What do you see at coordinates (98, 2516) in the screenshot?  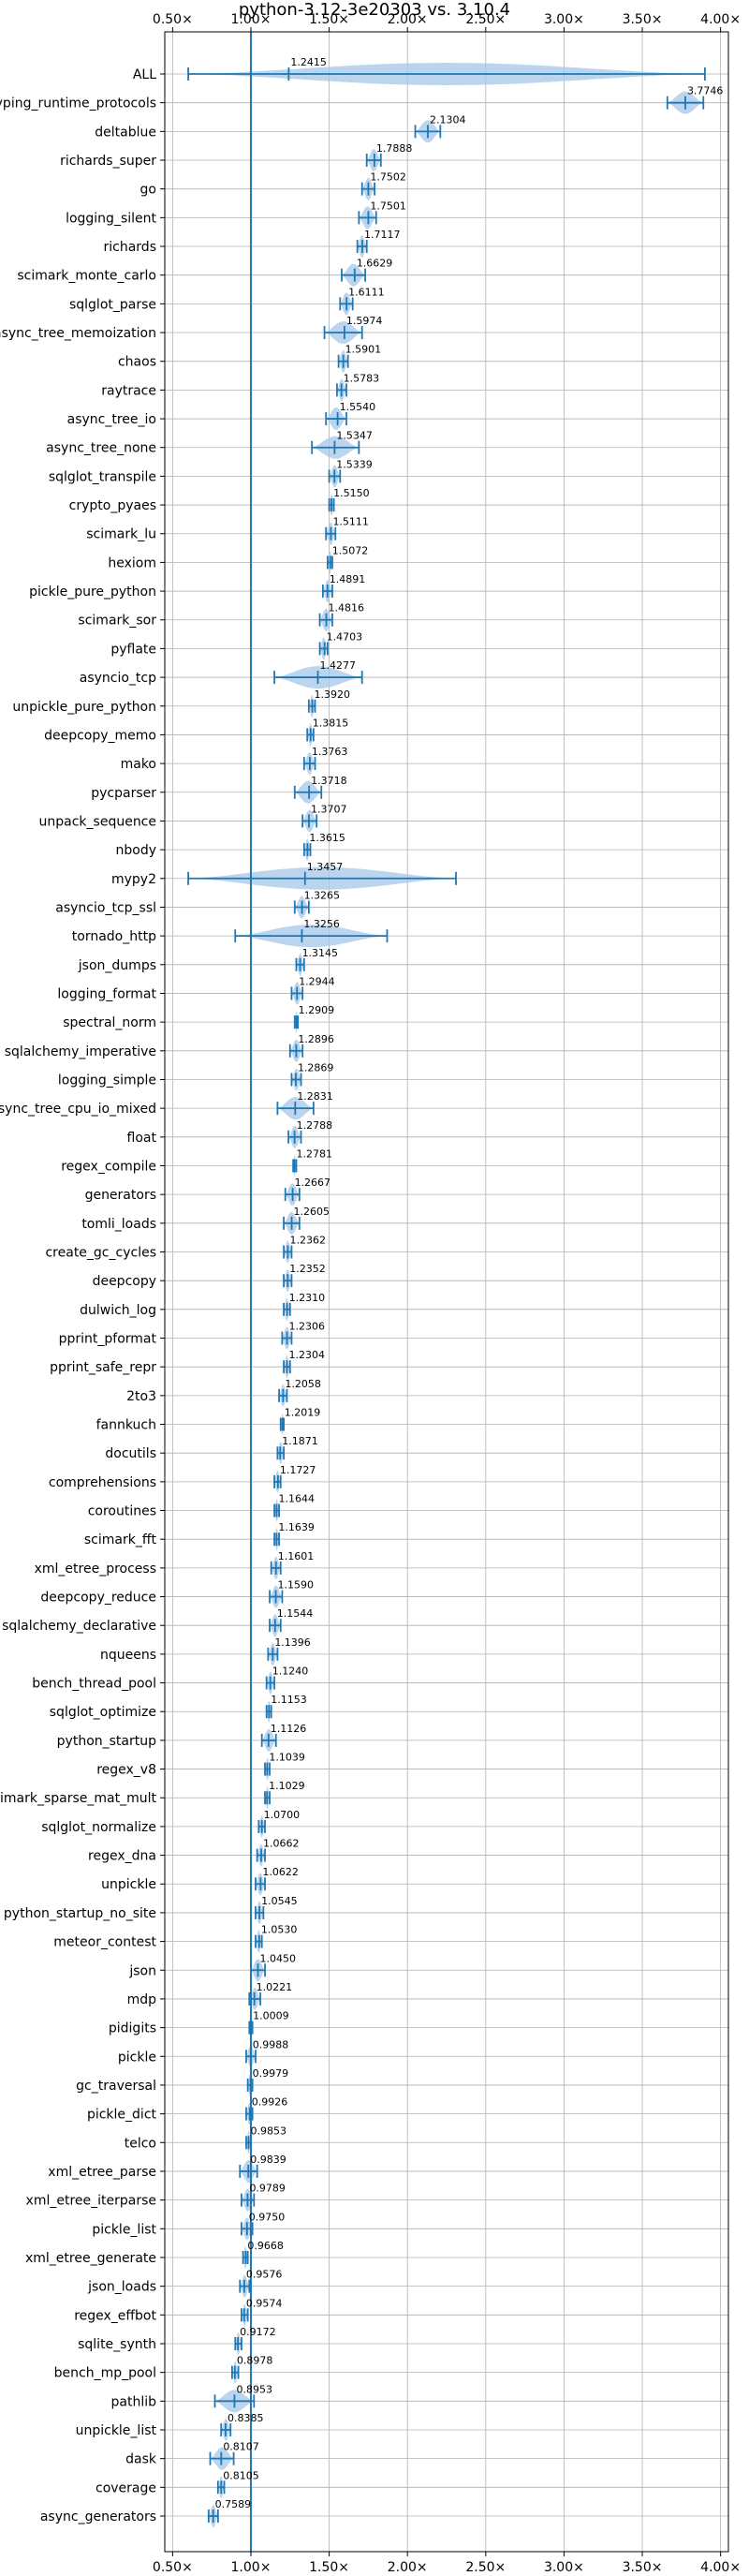 I see `category-label: async_generators` at bounding box center [98, 2516].